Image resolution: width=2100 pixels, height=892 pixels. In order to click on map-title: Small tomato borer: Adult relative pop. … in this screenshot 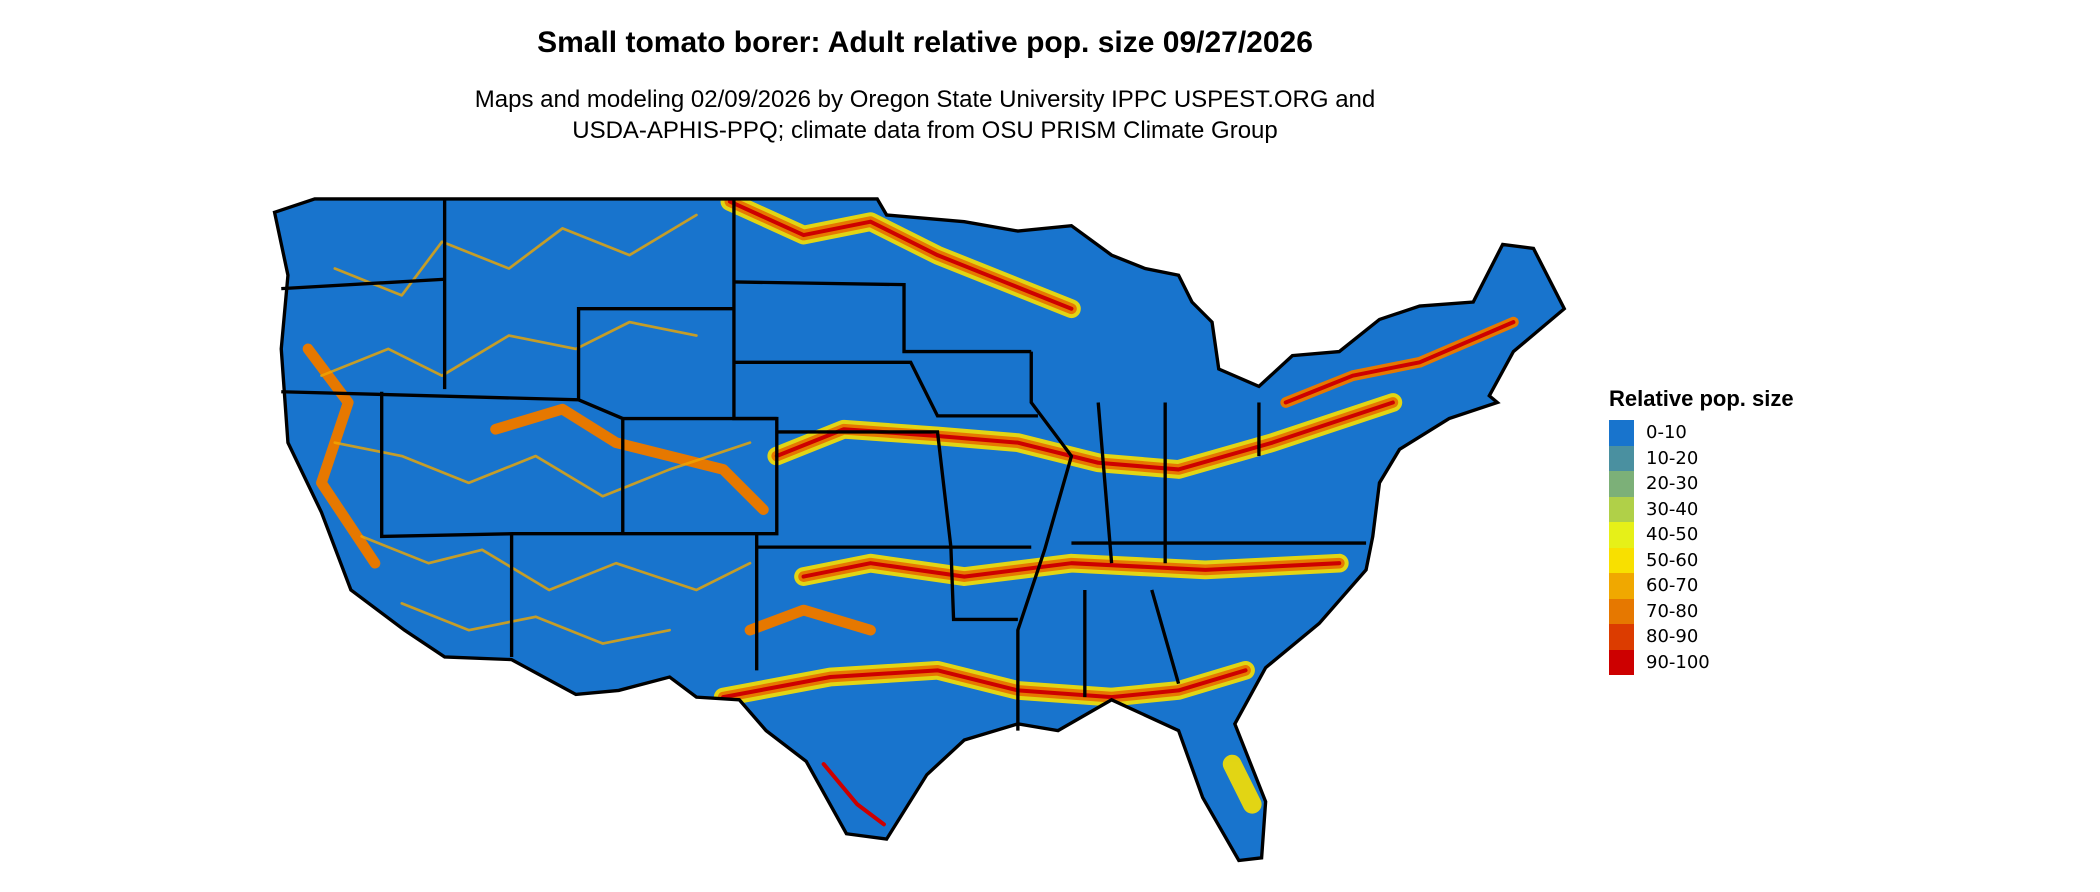, I will do `click(925, 42)`.